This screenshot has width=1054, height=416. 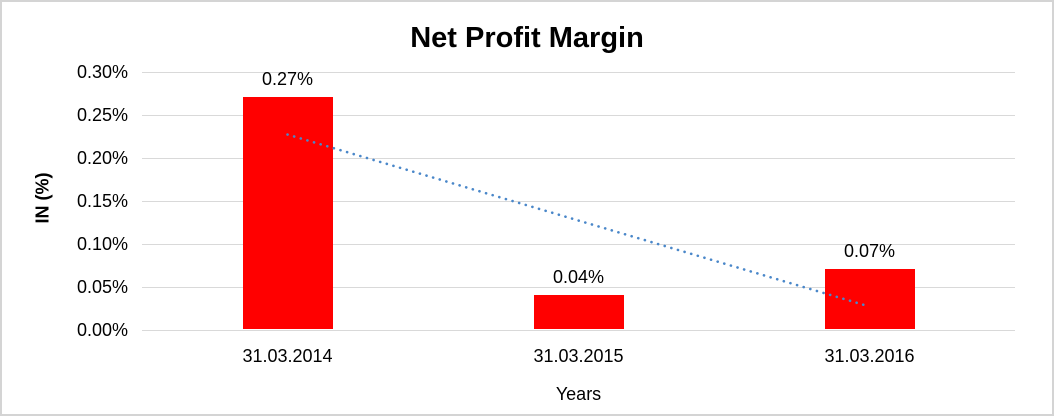 What do you see at coordinates (527, 38) in the screenshot?
I see `chart-title: Net Profit Margin` at bounding box center [527, 38].